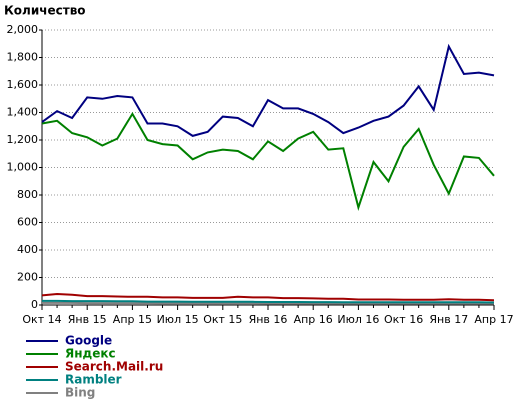 Image resolution: width=520 pixels, height=405 pixels. Describe the element at coordinates (178, 319) in the screenshot. I see `x-tick-label: Июл 15` at that location.